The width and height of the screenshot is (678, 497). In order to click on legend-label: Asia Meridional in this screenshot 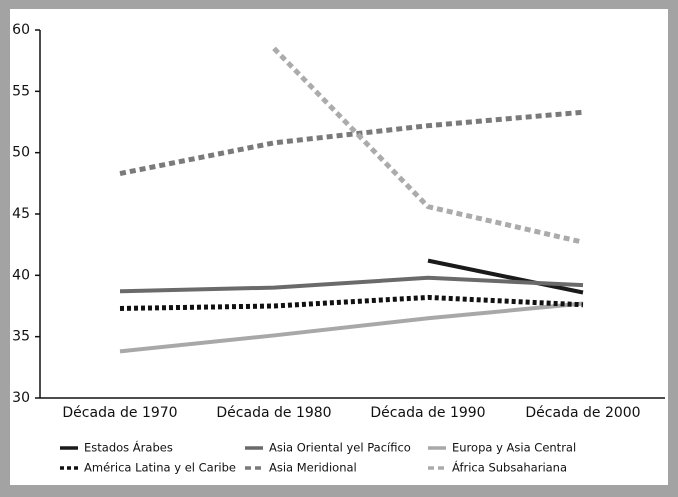, I will do `click(313, 468)`.